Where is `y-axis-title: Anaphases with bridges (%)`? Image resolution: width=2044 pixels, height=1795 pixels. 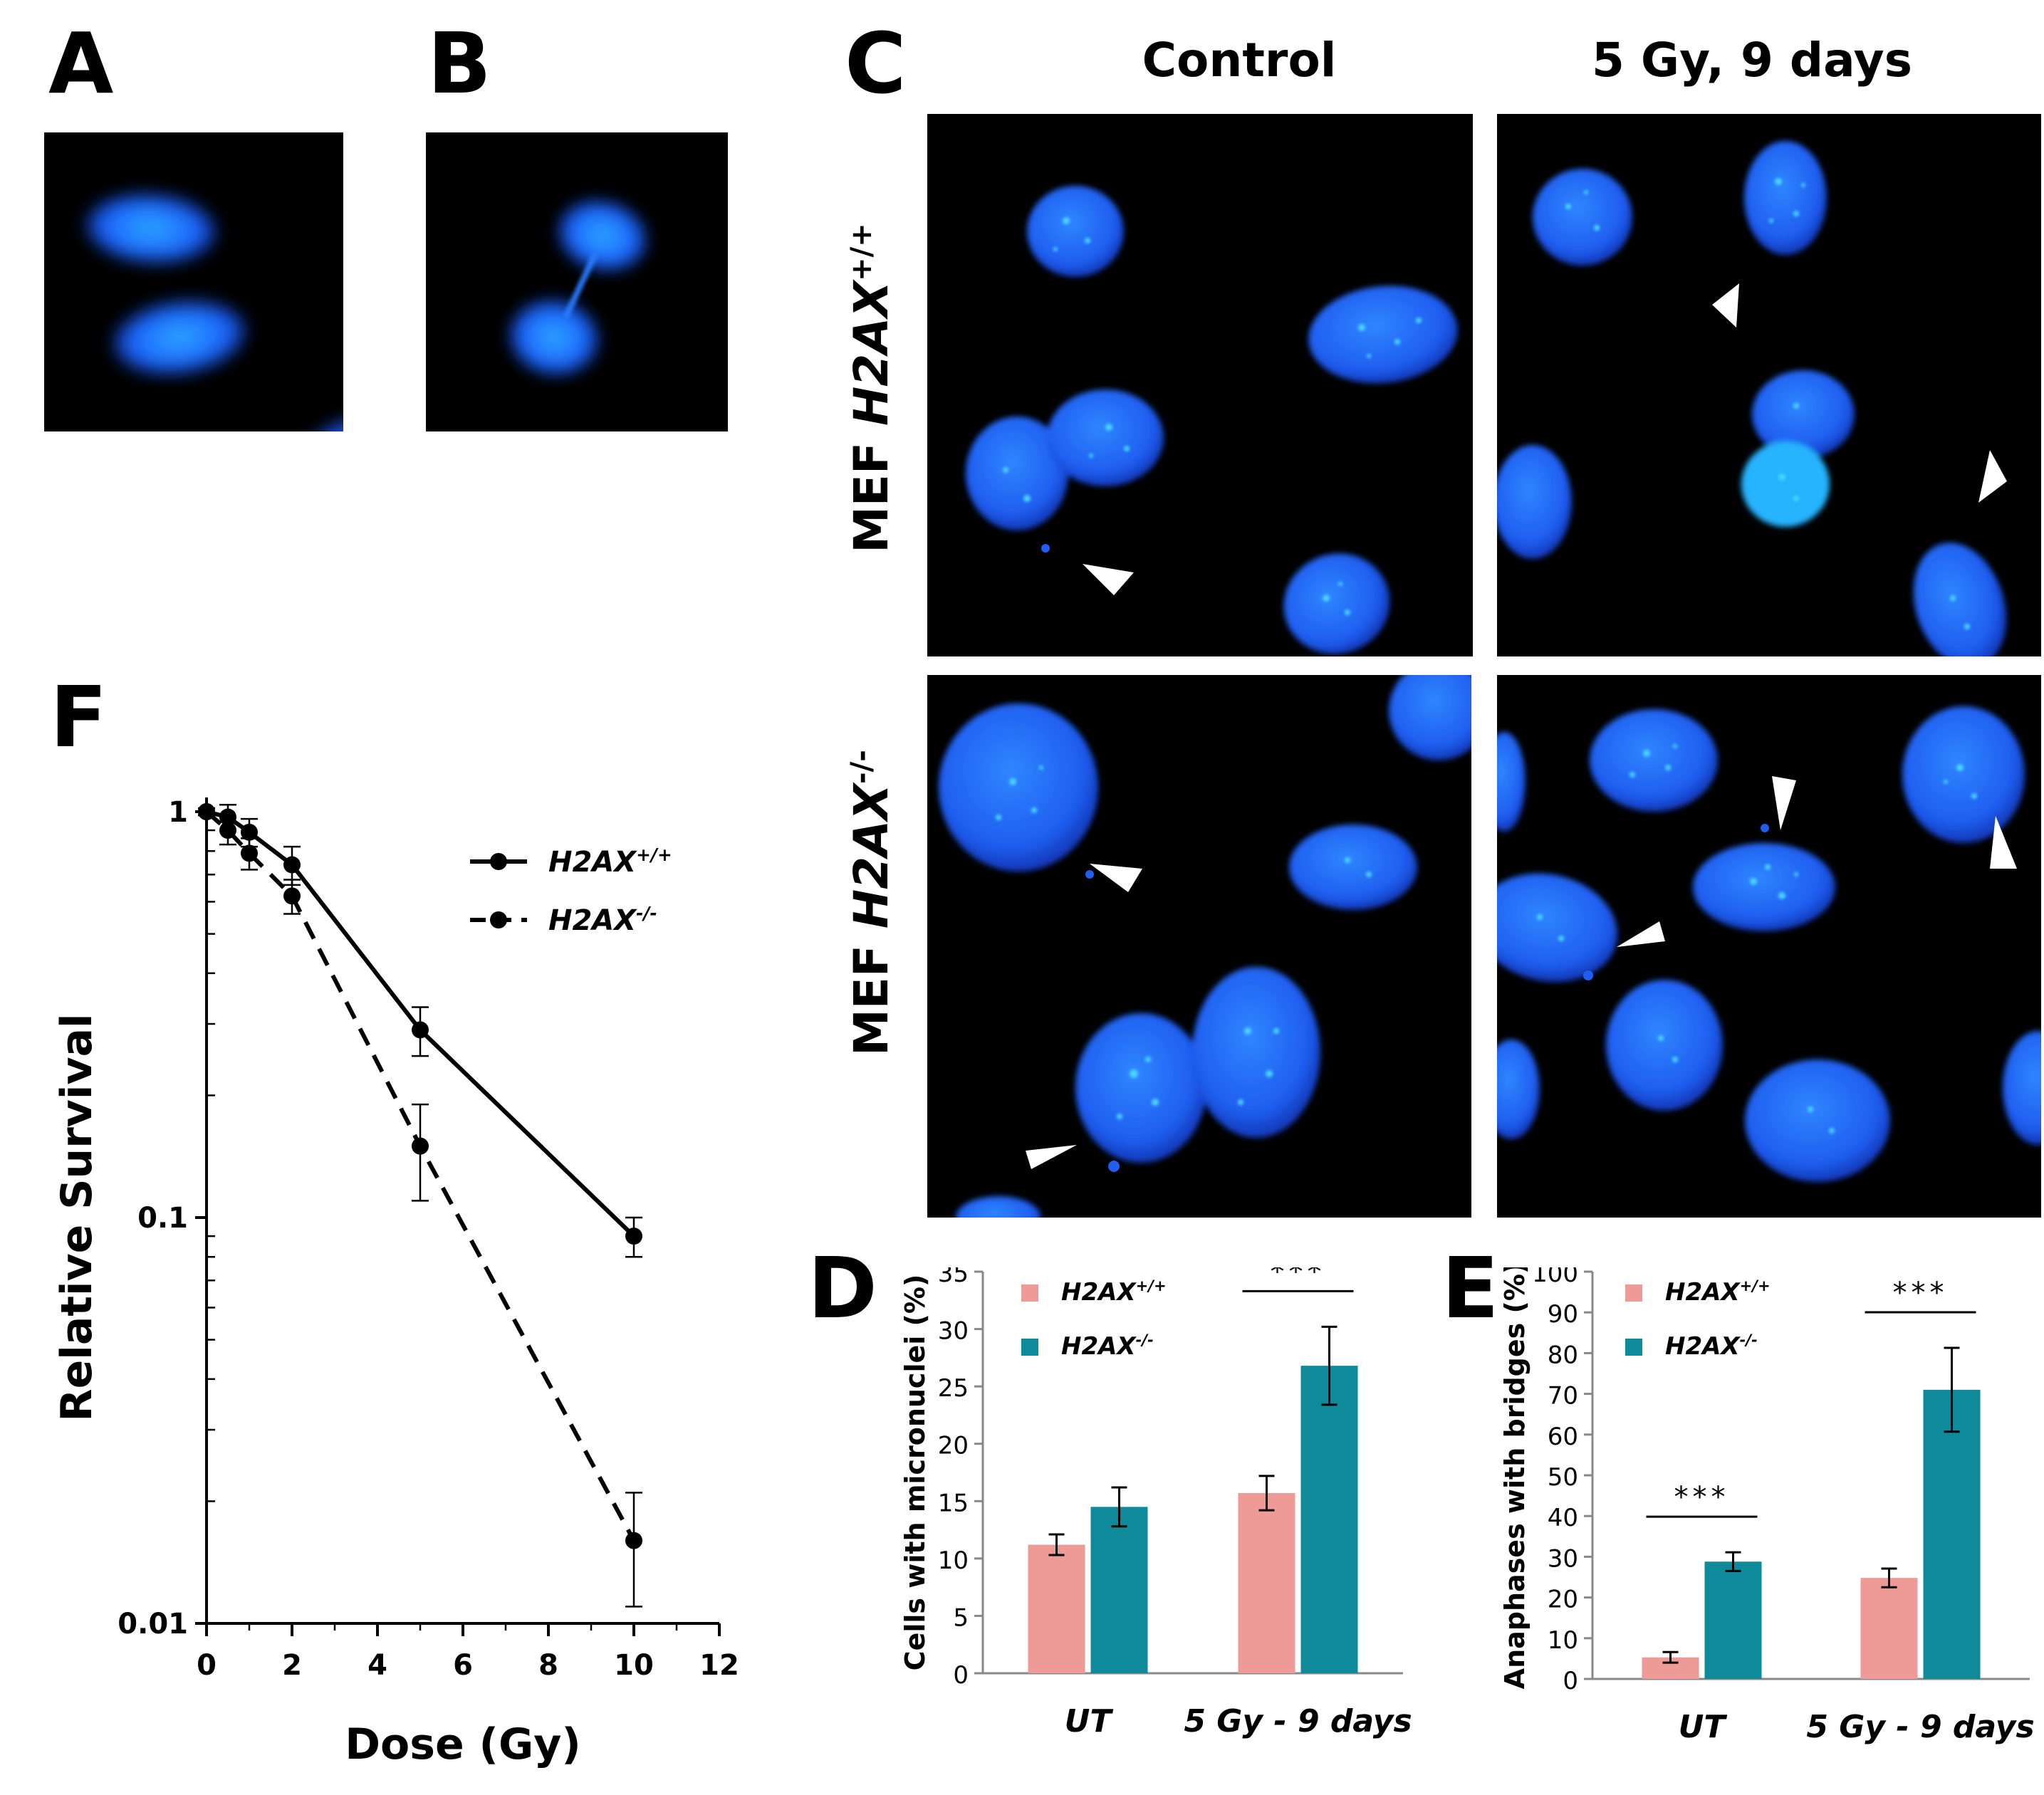
y-axis-title: Anaphases with bridges (%) is located at coordinates (1515, 1478).